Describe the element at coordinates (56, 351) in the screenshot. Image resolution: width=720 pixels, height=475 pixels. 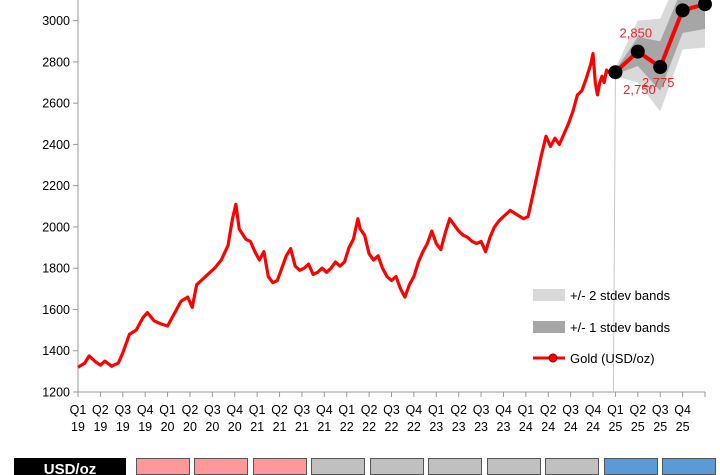
I see `y-tick-label: 1400` at that location.